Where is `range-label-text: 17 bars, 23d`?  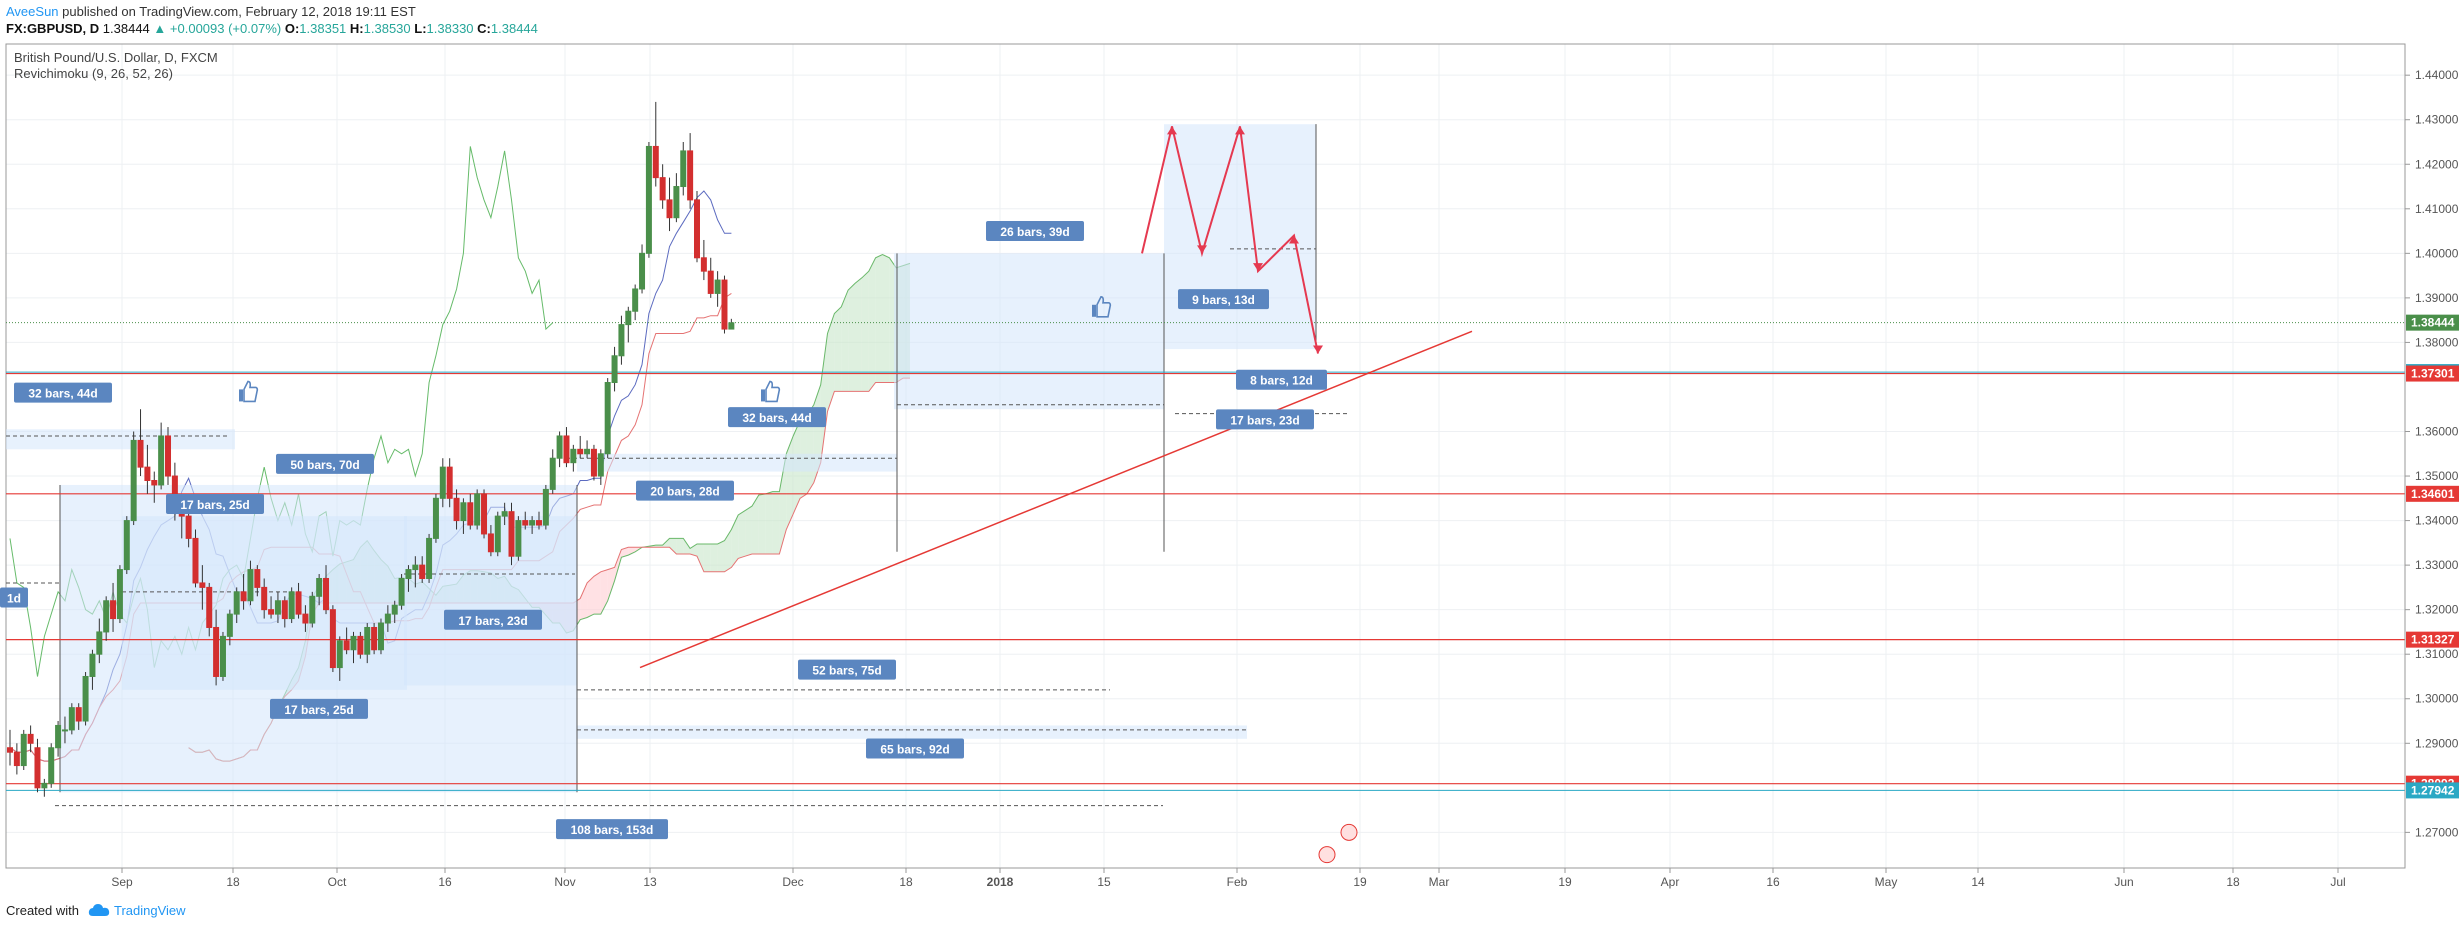
range-label-text: 17 bars, 23d is located at coordinates (492, 621).